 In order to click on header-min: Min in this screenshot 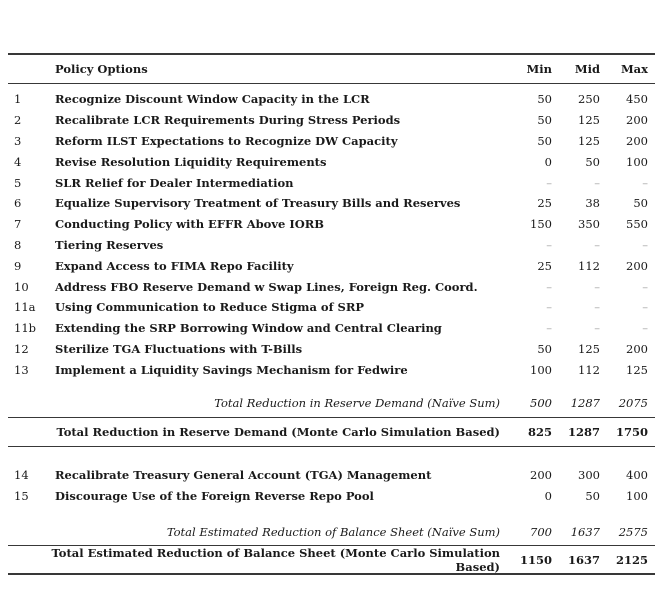, I will do `click(539, 69)`.